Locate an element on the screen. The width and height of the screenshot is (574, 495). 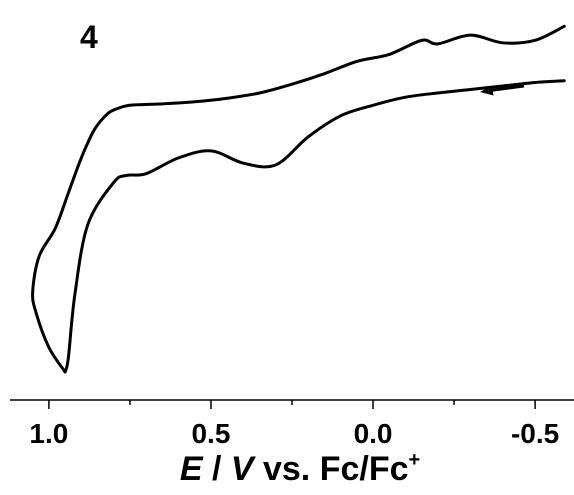
x-tick-label: 0.5 is located at coordinates (210, 433).